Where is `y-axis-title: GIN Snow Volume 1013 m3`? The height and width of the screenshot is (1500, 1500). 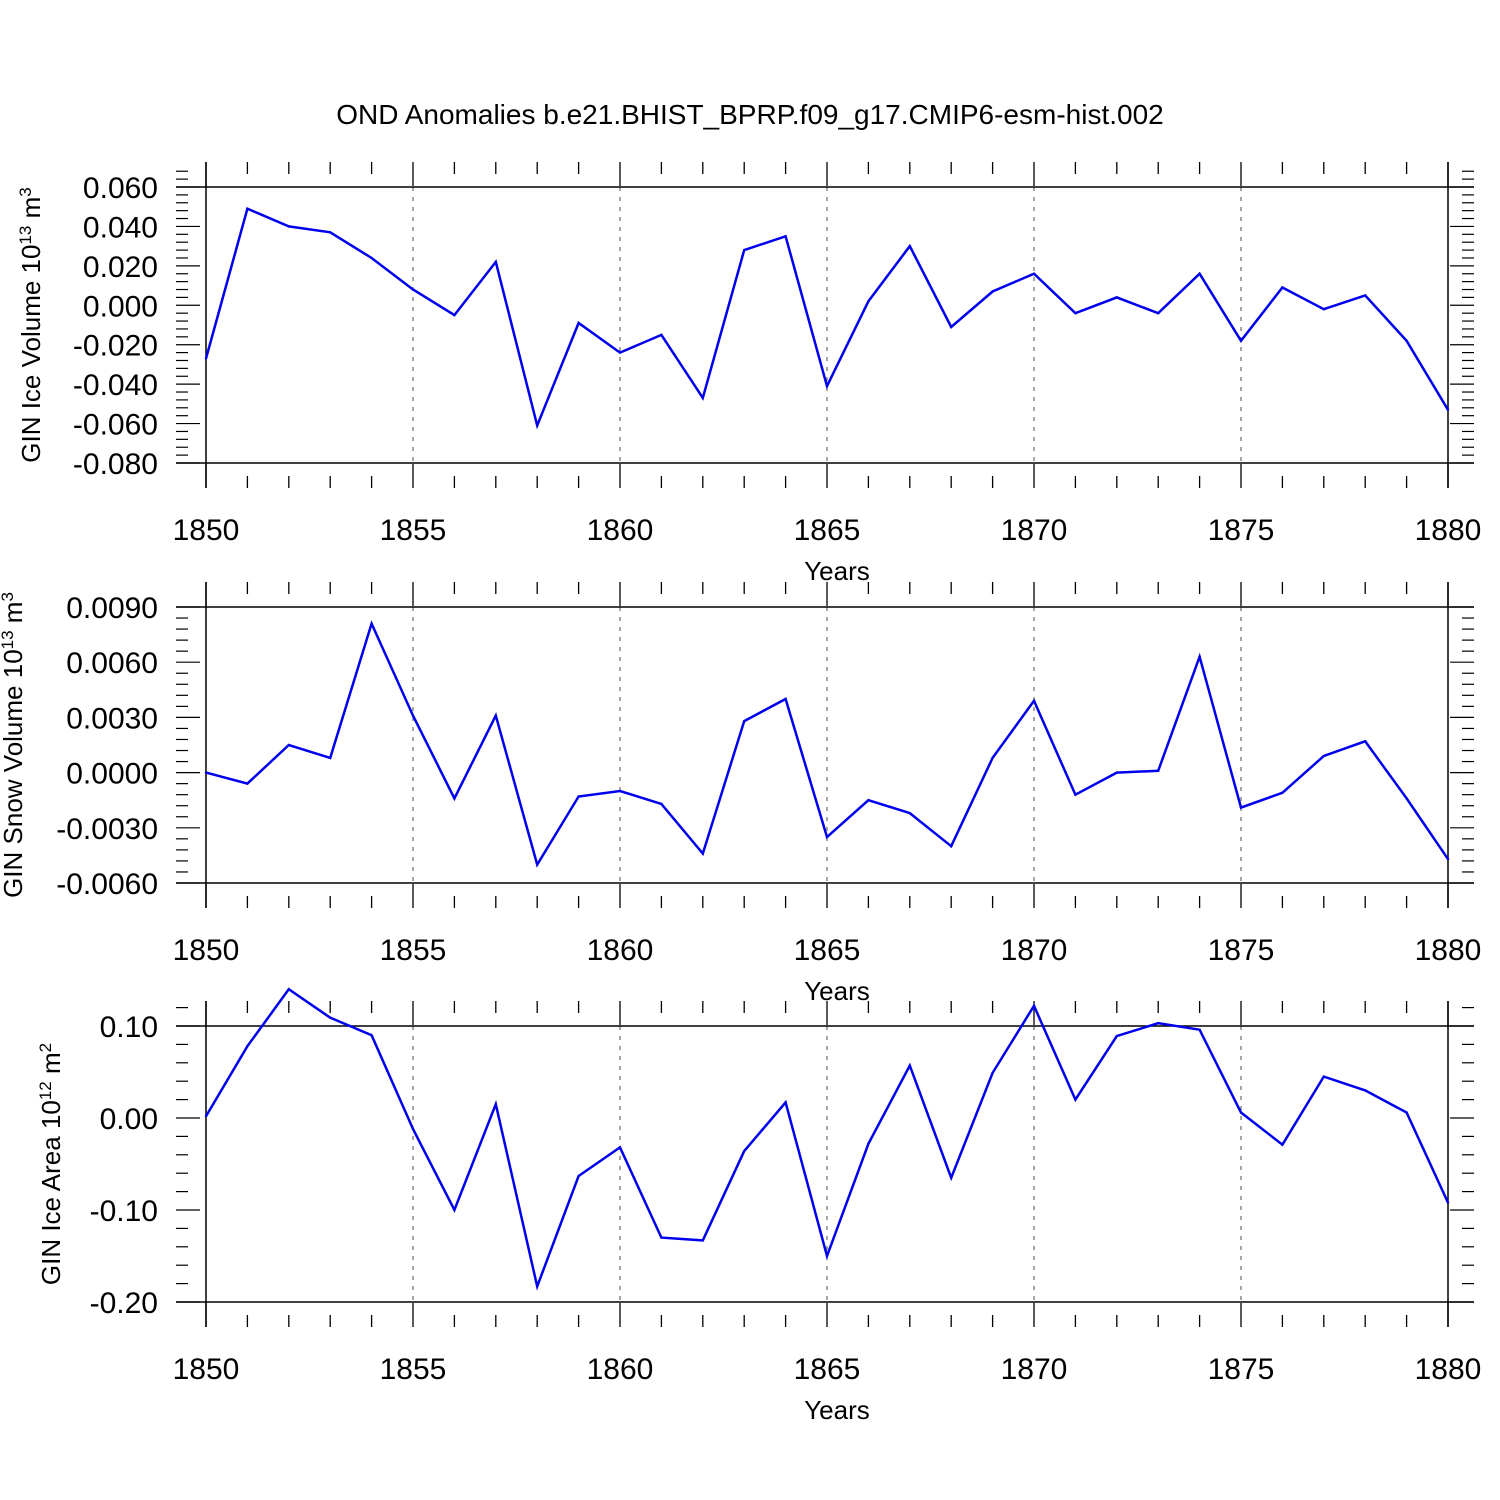 y-axis-title: GIN Snow Volume 1013 m3 is located at coordinates (14, 745).